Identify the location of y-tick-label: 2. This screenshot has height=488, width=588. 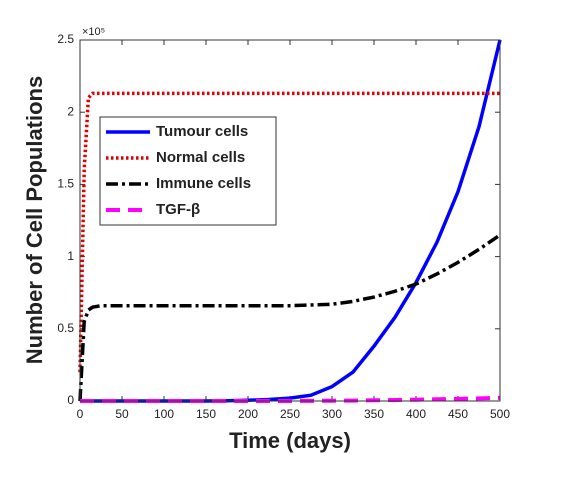
(70, 111).